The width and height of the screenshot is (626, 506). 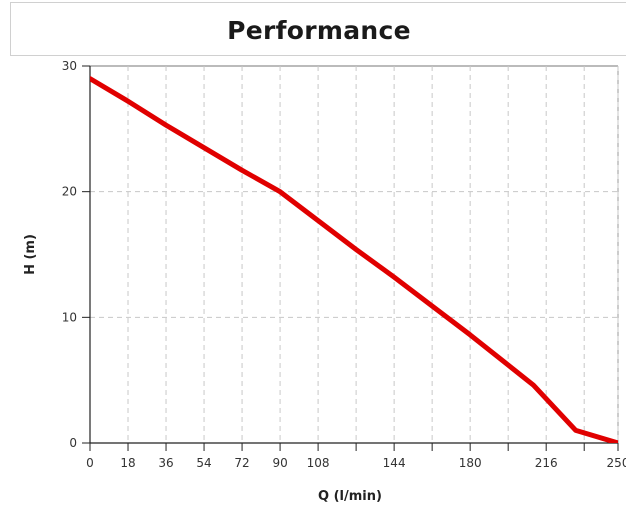 I want to click on chart-title: Performance, so click(x=319, y=30).